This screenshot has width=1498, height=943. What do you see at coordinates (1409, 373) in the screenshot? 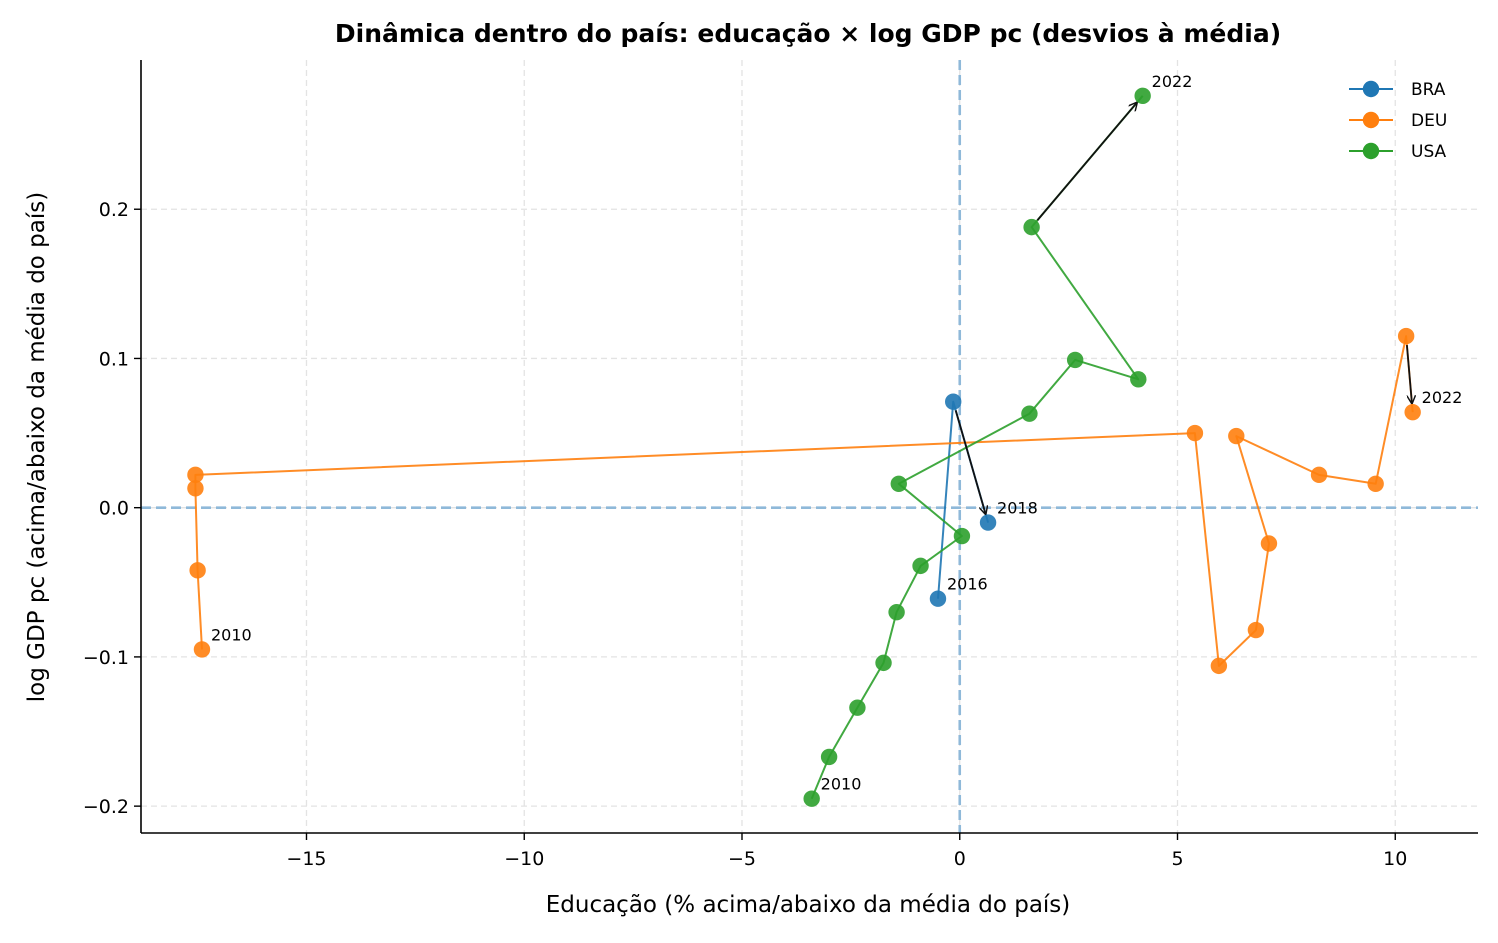
I see `trend-arrow-deu` at bounding box center [1409, 373].